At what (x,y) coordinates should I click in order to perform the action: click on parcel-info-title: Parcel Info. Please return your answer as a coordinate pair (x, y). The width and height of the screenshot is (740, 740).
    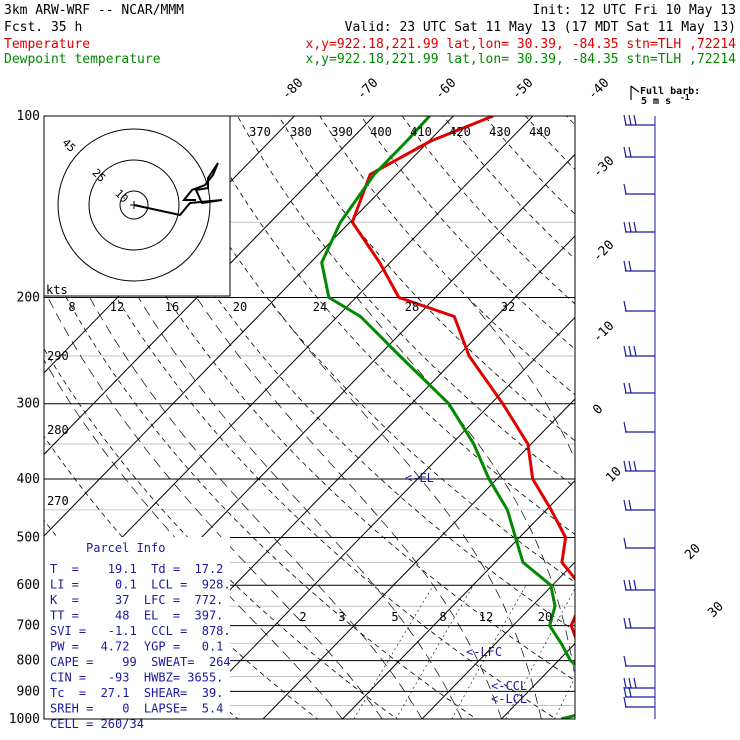
    Looking at the image, I should click on (125, 548).